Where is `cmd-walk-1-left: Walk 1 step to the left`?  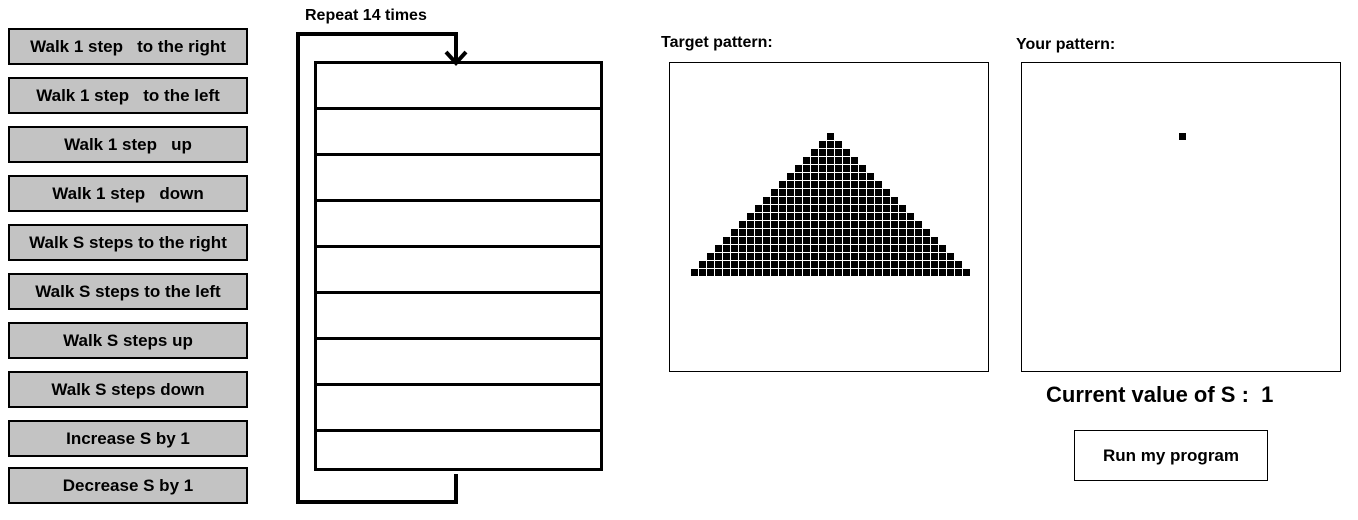 cmd-walk-1-left: Walk 1 step to the left is located at coordinates (128, 95).